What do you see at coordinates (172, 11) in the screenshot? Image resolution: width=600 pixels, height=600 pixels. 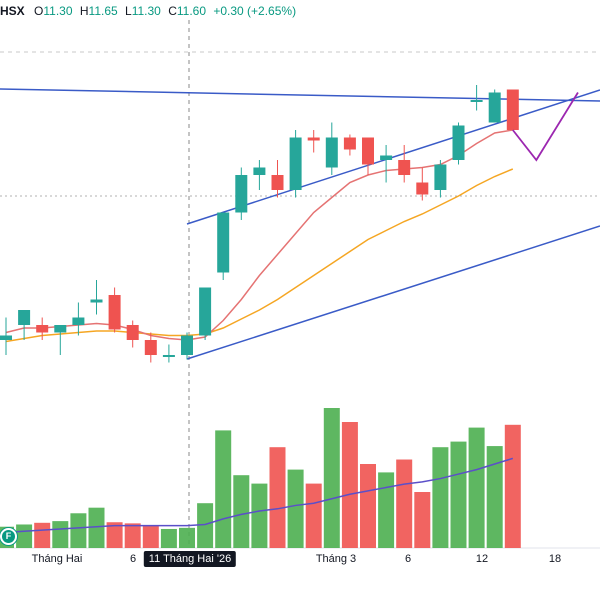 I see `close-label: C` at bounding box center [172, 11].